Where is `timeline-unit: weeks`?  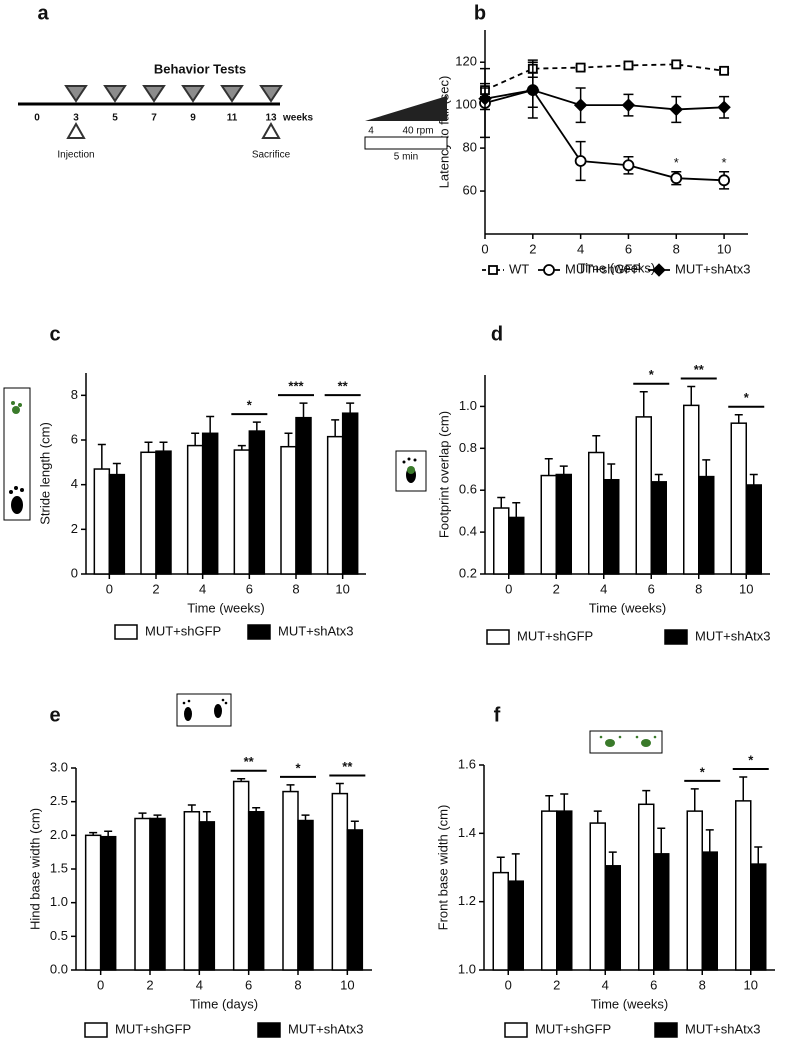
timeline-unit: weeks is located at coordinates (297, 118).